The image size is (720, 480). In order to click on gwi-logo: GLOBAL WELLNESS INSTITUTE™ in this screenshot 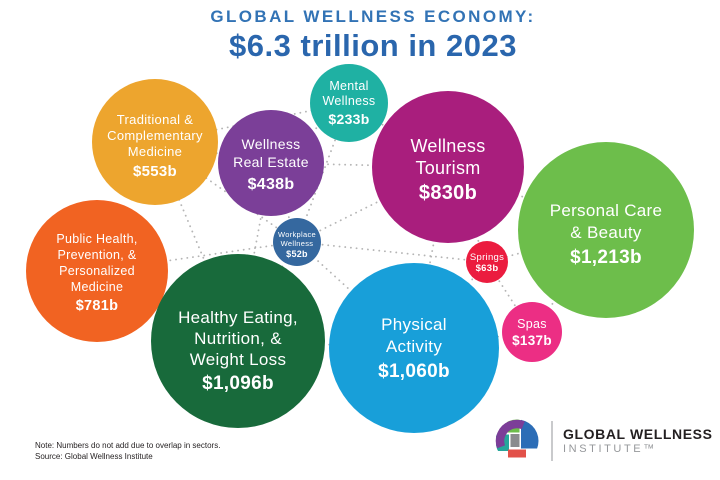, I will do `click(603, 441)`.